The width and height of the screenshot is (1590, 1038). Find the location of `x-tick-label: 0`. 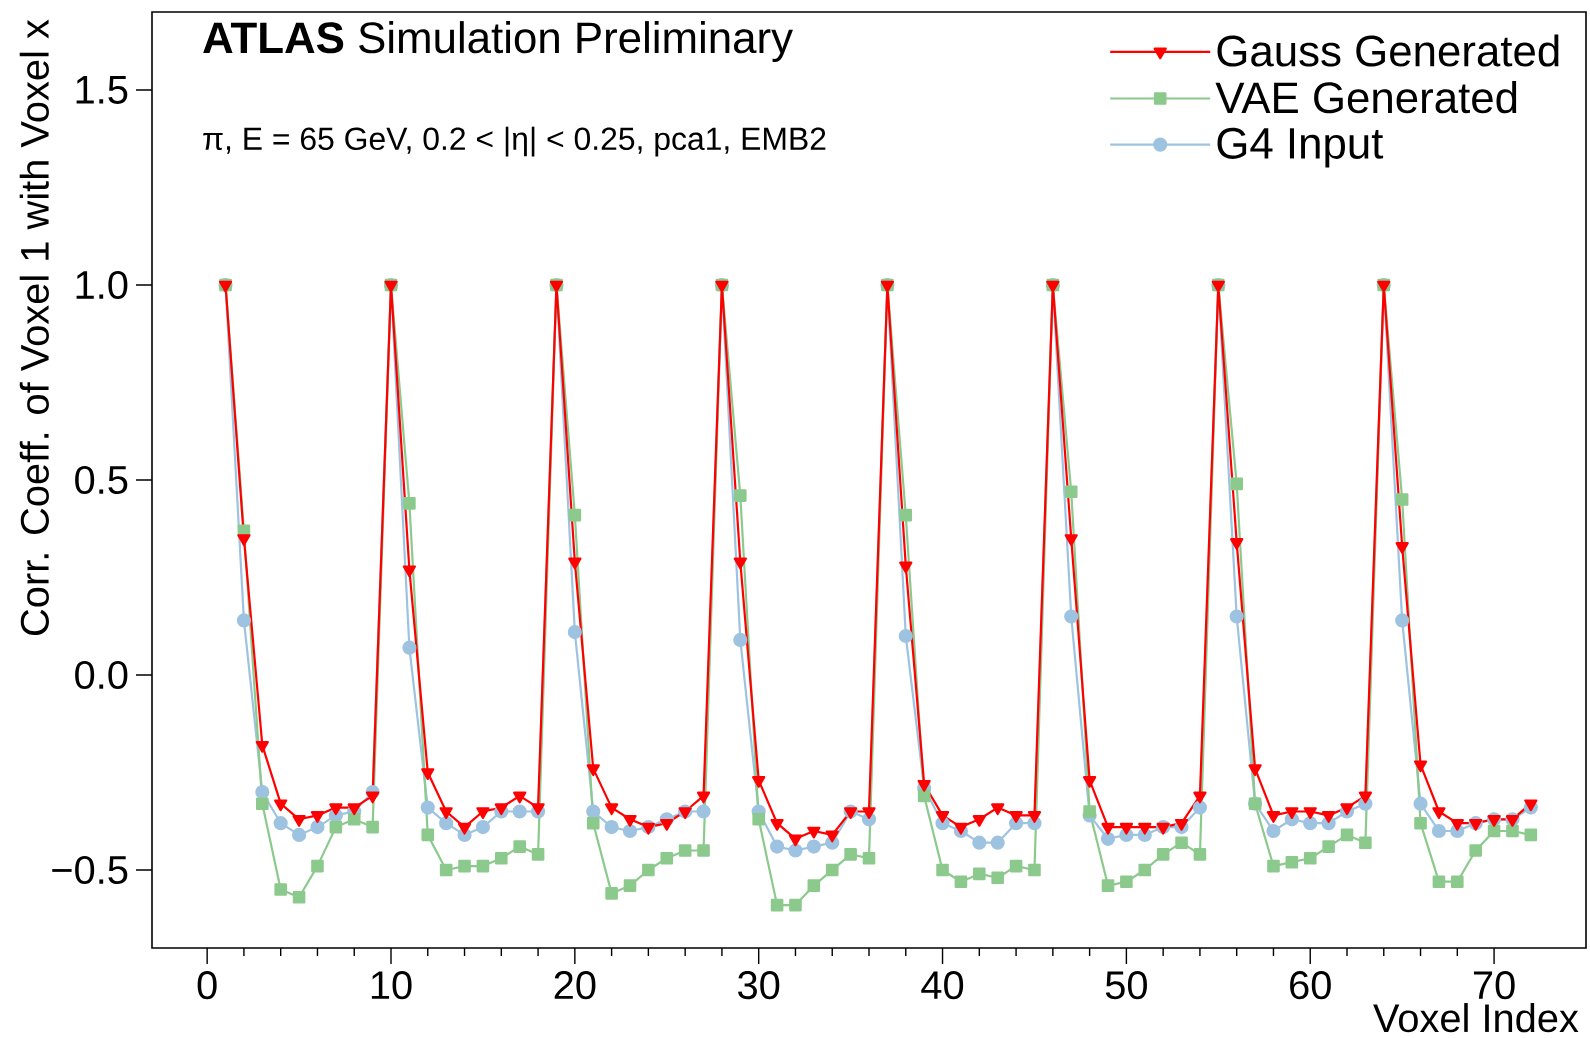

x-tick-label: 0 is located at coordinates (207, 985).